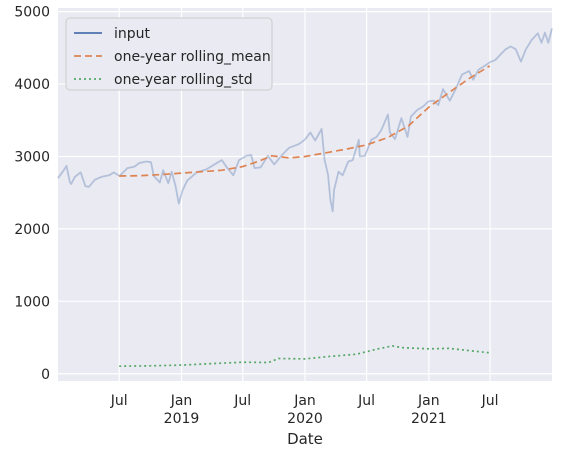 This screenshot has width=563, height=457. Describe the element at coordinates (429, 419) in the screenshot. I see `x-tick-year-label: 2021` at that location.